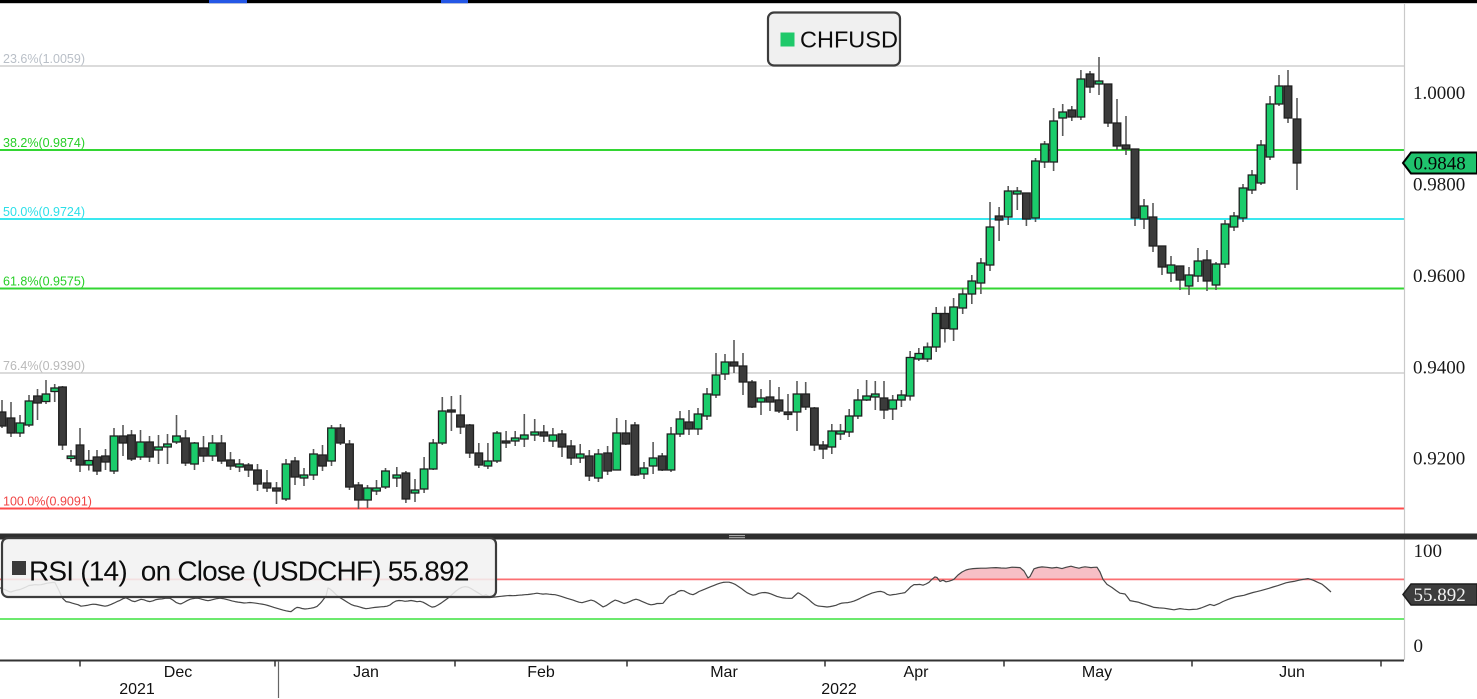 The width and height of the screenshot is (1477, 699). What do you see at coordinates (1440, 595) in the screenshot?
I see `svg-text: 55.892` at bounding box center [1440, 595].